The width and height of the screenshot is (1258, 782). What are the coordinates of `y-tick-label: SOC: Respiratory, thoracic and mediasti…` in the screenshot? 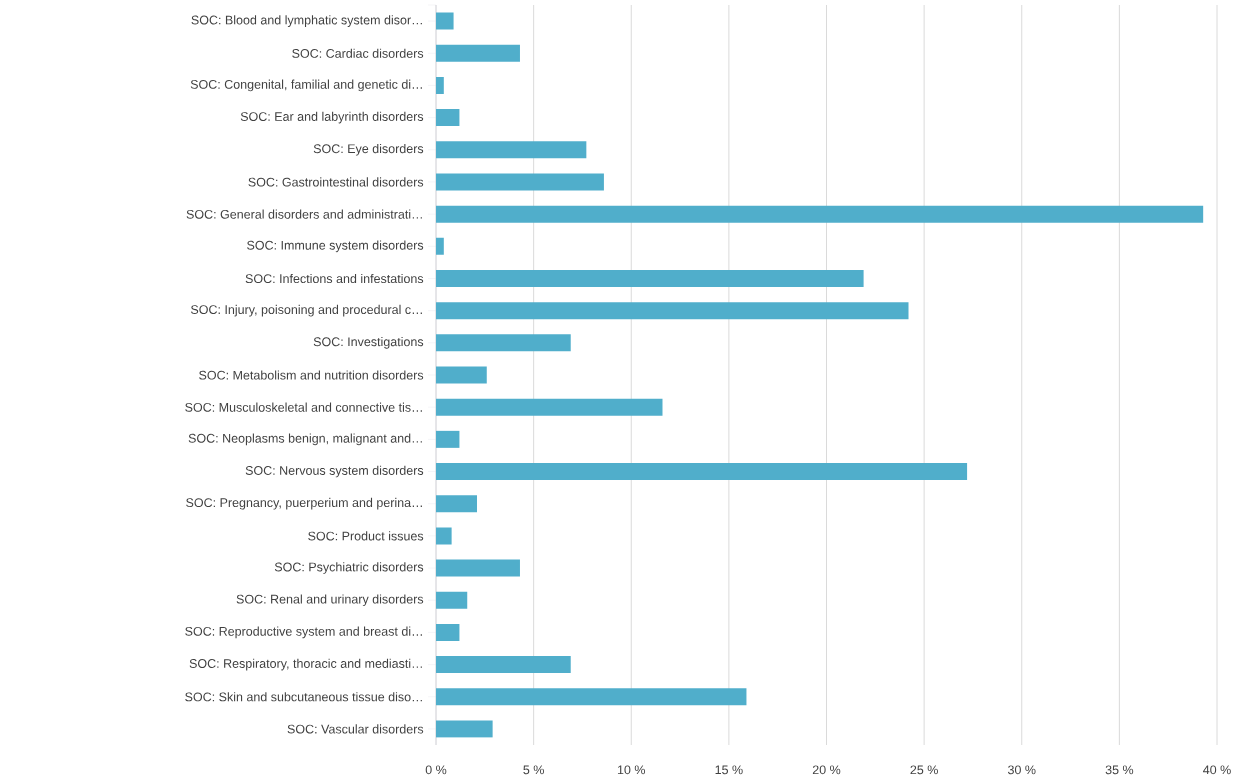 It's located at (305, 664).